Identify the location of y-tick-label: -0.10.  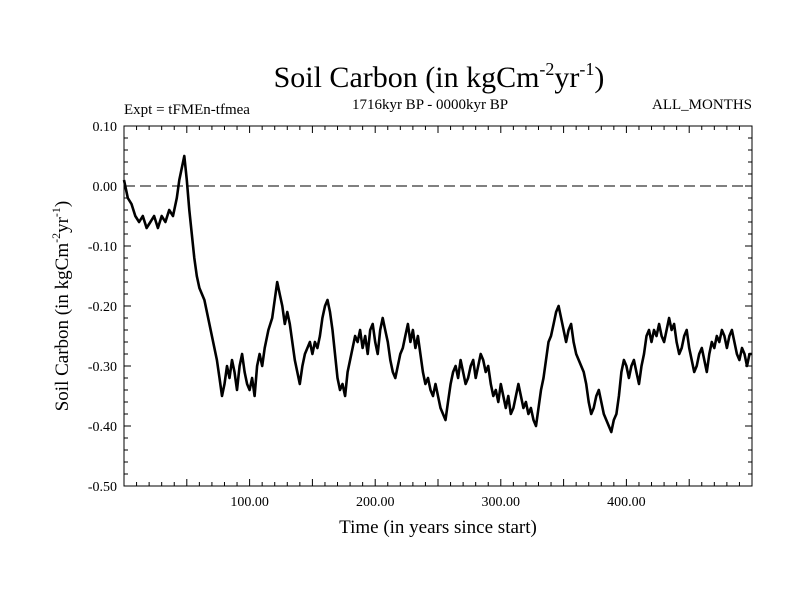
(102, 247).